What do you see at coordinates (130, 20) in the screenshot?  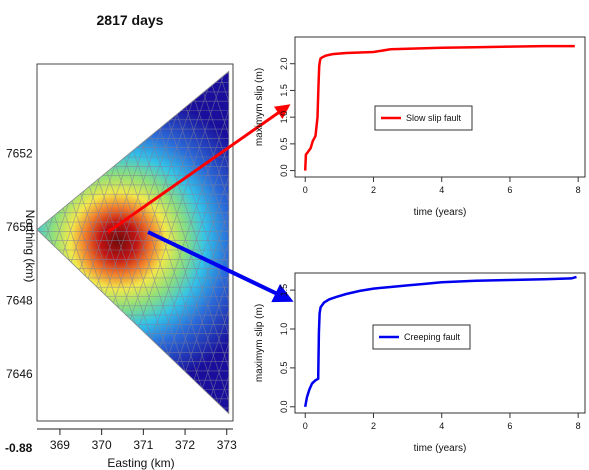 I see `figure-title: 2817 days` at bounding box center [130, 20].